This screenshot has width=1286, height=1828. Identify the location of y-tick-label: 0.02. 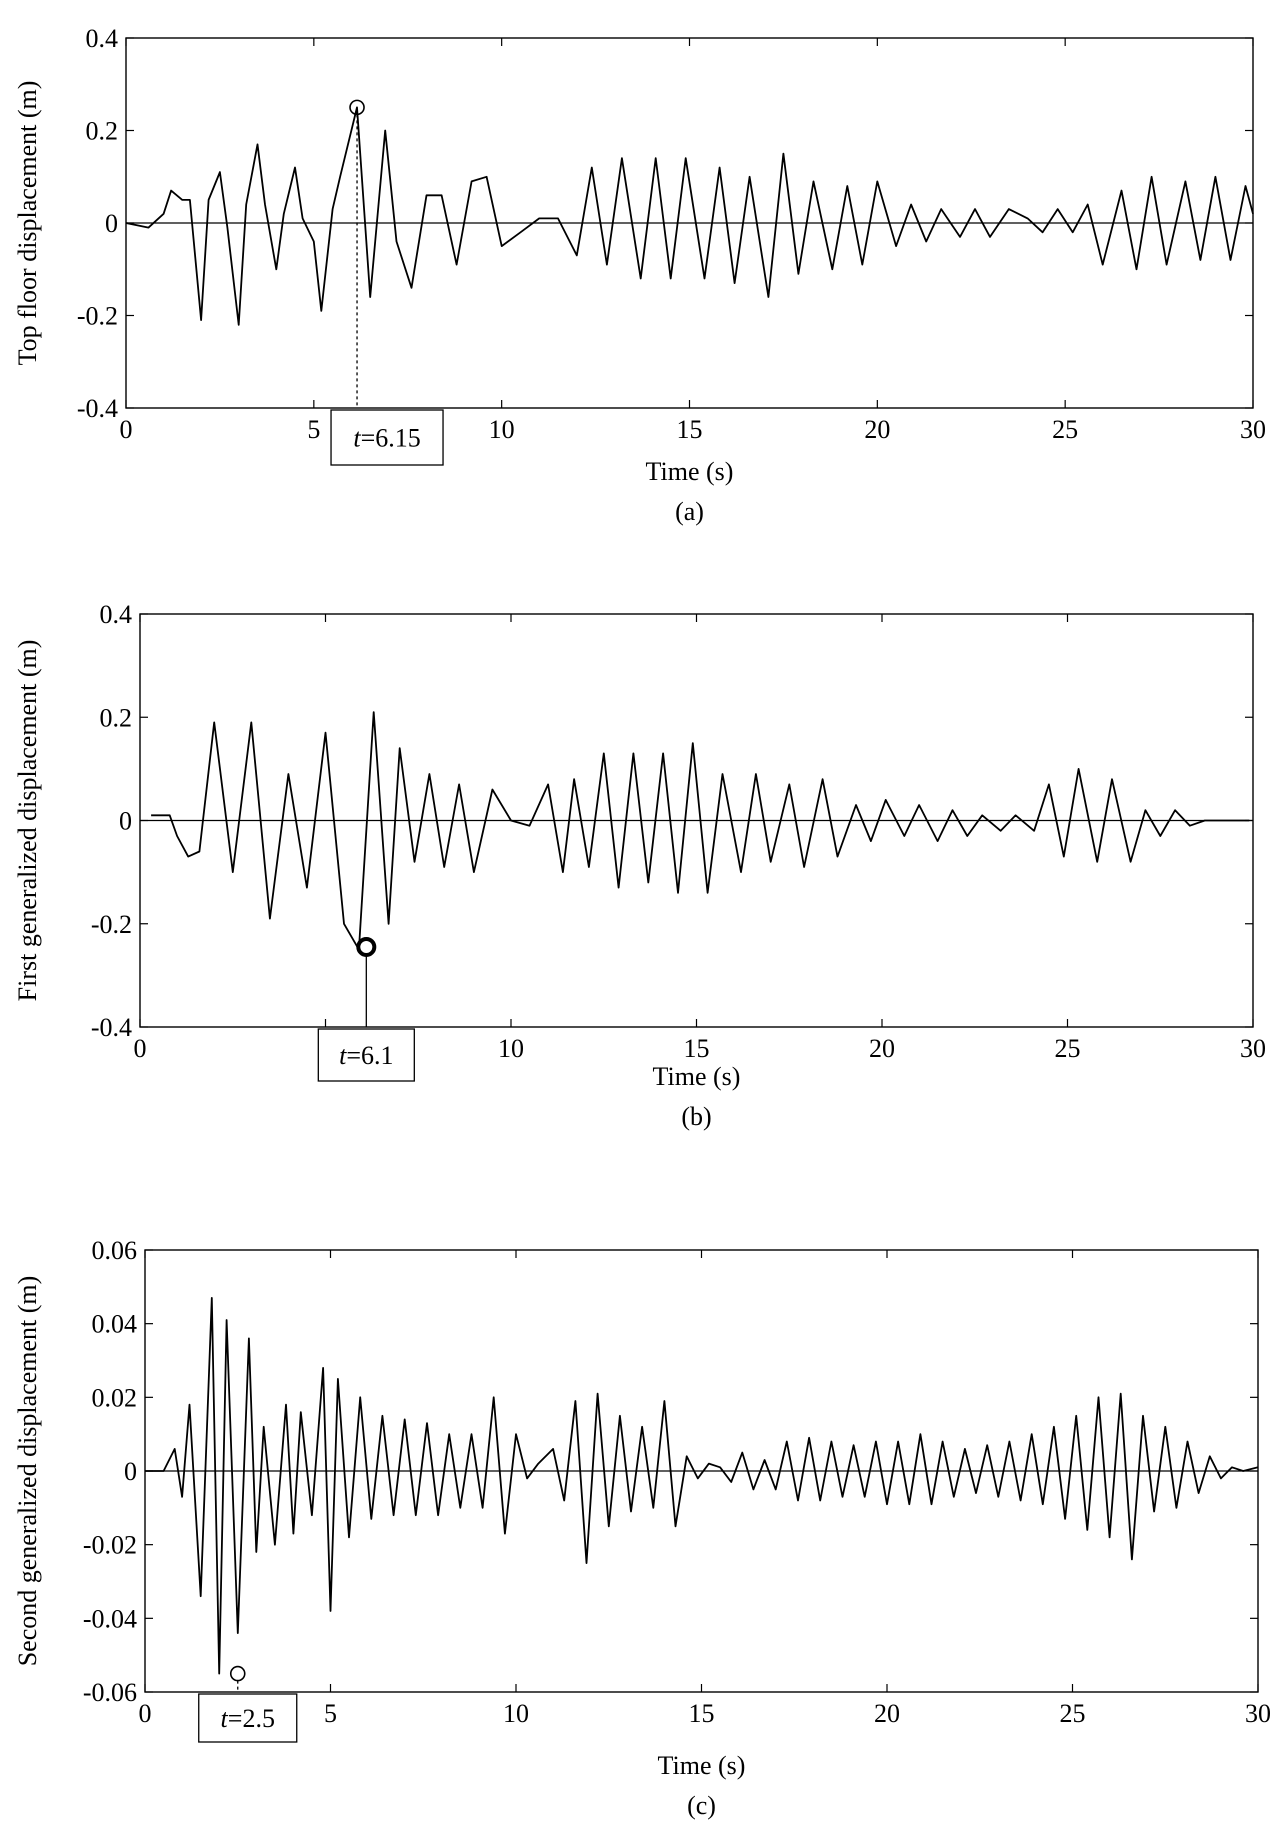
(115, 1397).